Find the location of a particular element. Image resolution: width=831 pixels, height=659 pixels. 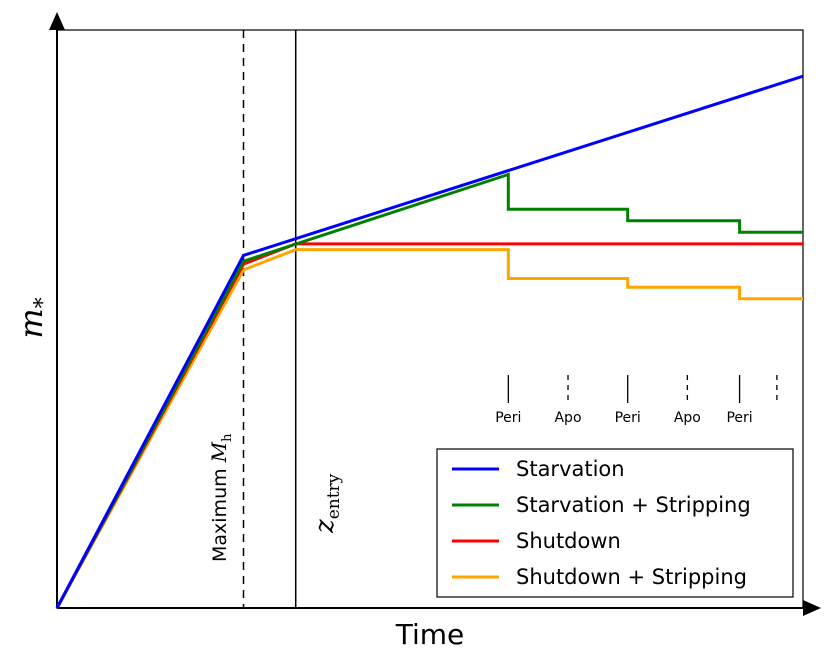

legend-label: Shutdown is located at coordinates (568, 541).